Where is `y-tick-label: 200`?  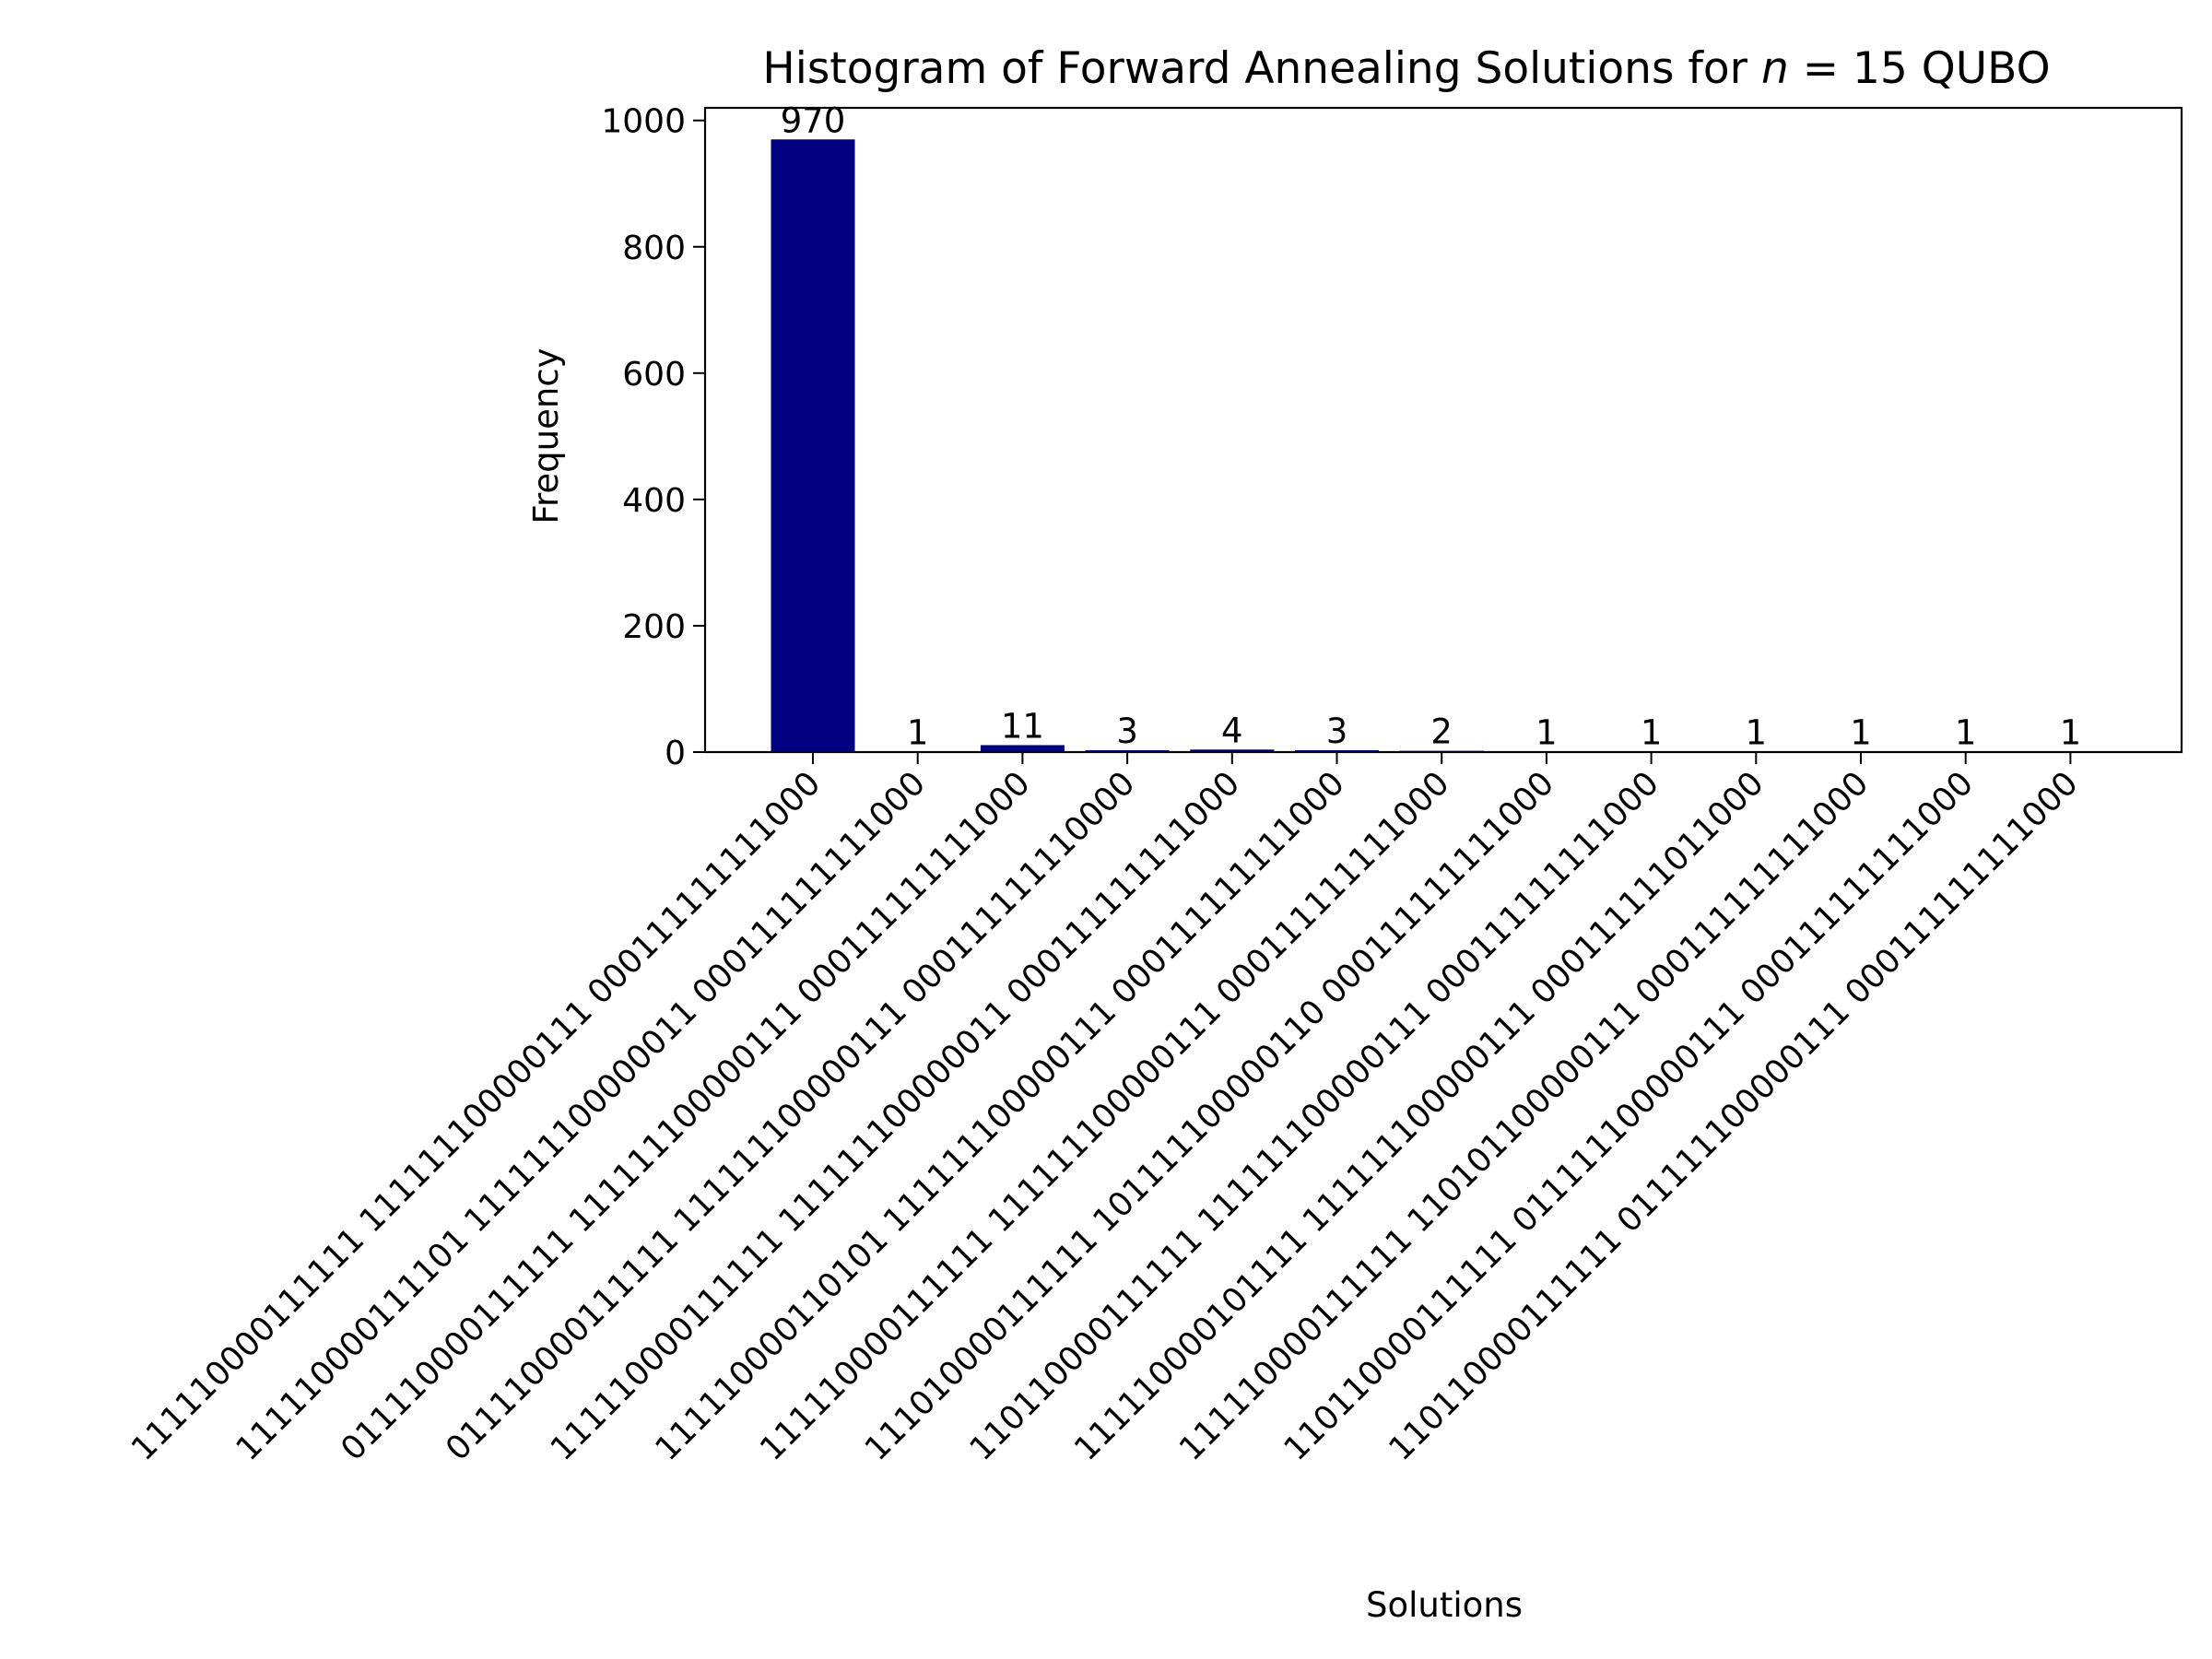
y-tick-label: 200 is located at coordinates (654, 627).